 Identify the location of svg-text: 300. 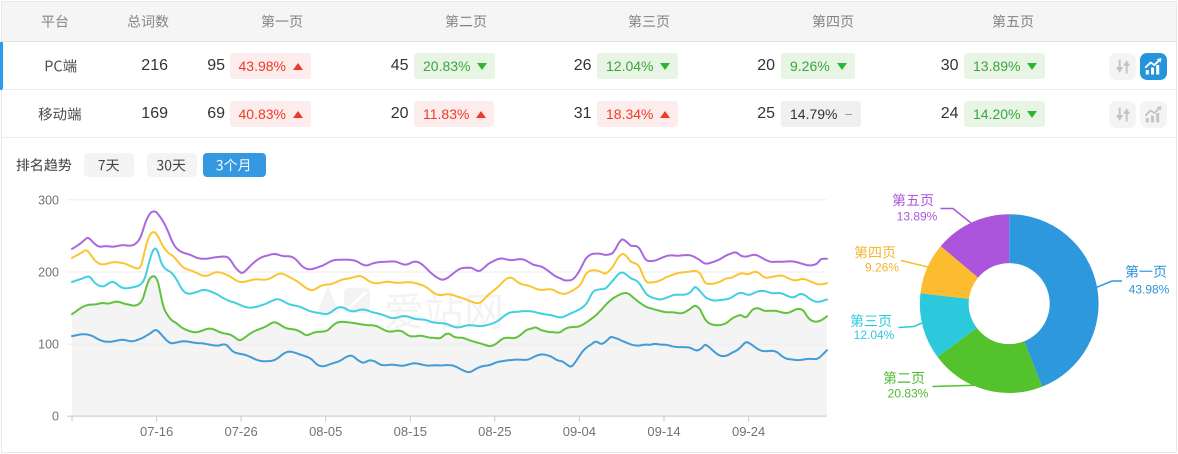
(48, 200).